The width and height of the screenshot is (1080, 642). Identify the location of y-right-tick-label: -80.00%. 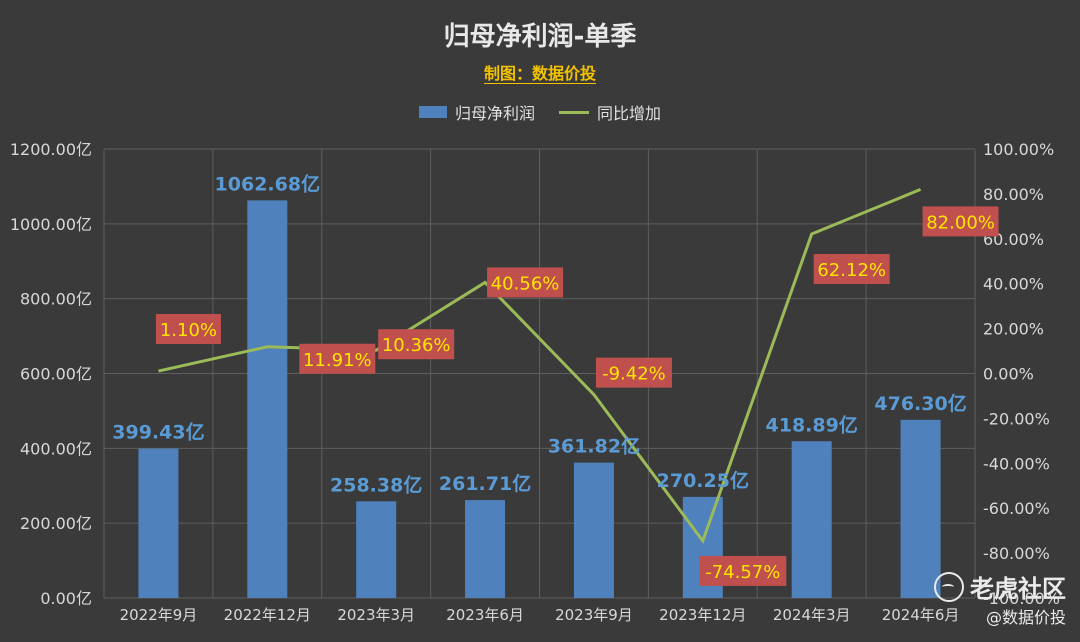
(1016, 553).